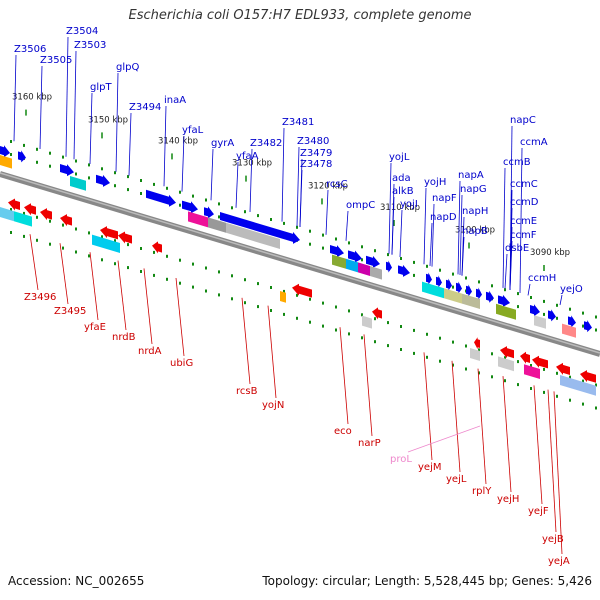 This screenshot has height=600, width=600. What do you see at coordinates (316, 153) in the screenshot?
I see `gene-label-z3479: Z3479` at bounding box center [316, 153].